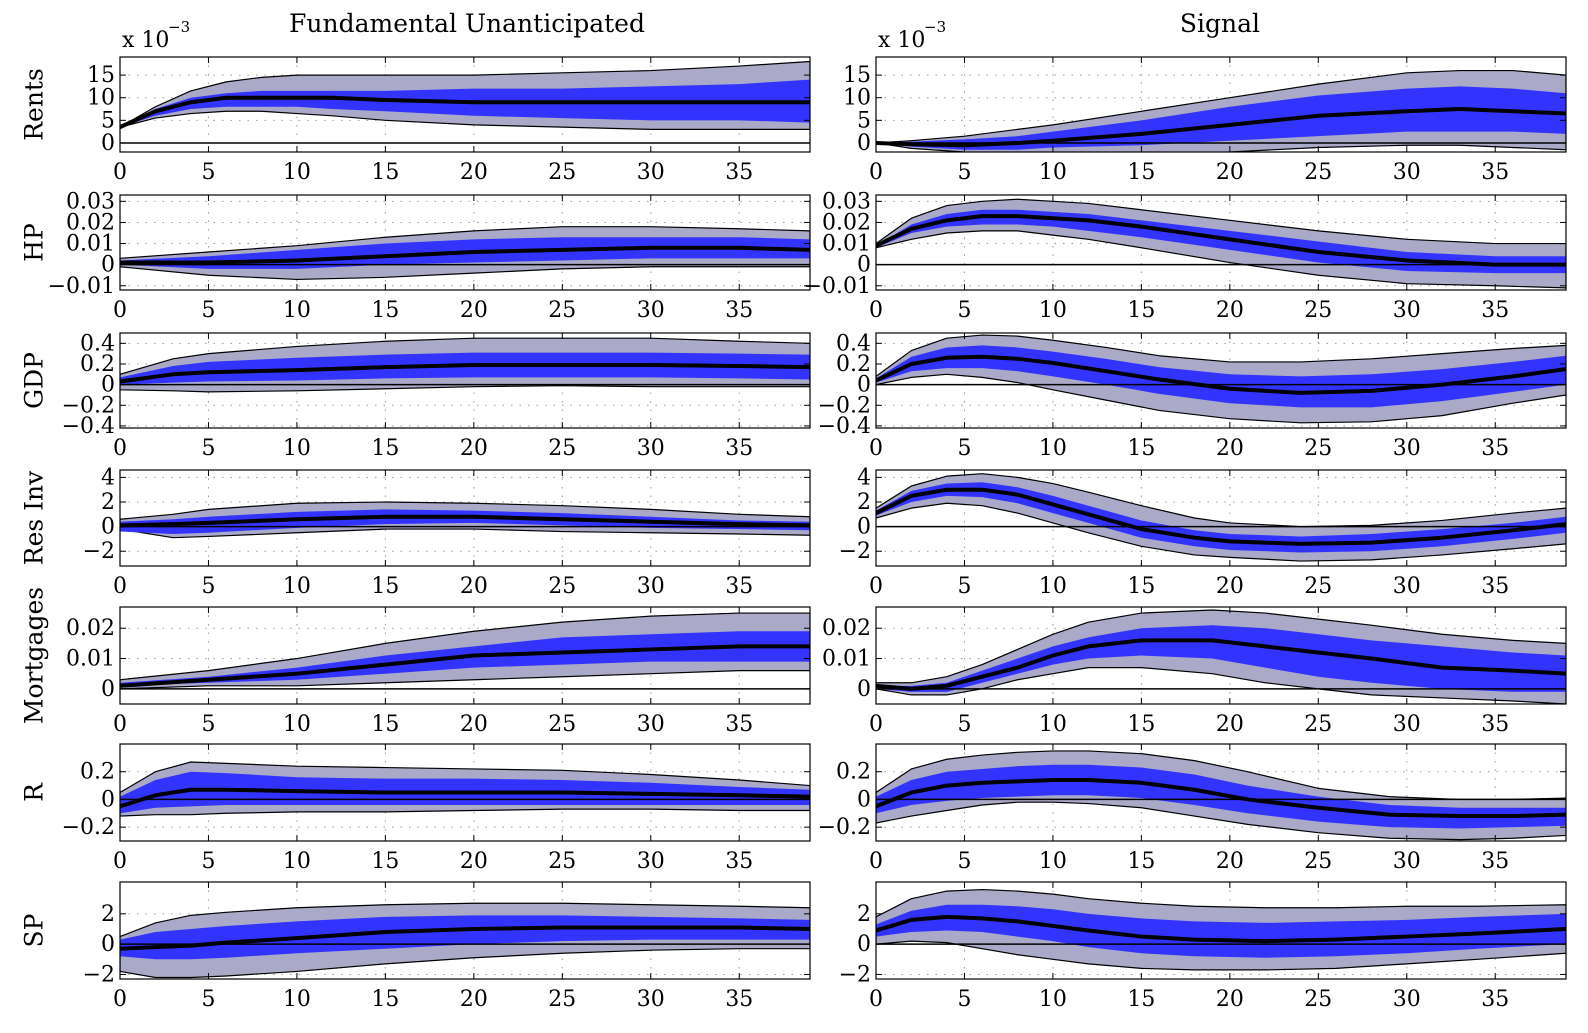 The height and width of the screenshot is (1033, 1588). What do you see at coordinates (90, 659) in the screenshot?
I see `mortgages-fundamental-ytick-label: 0.01` at bounding box center [90, 659].